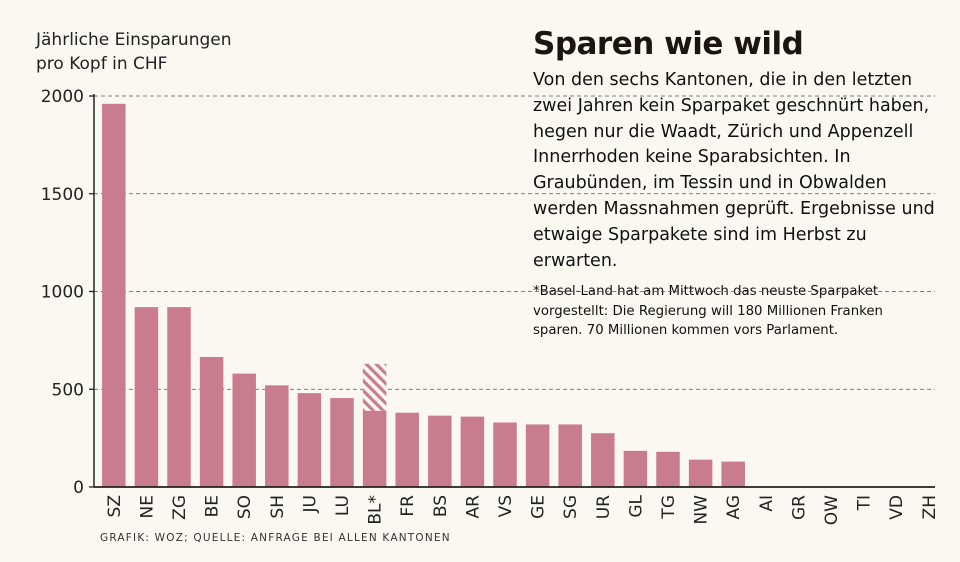 This screenshot has height=562, width=960. Describe the element at coordinates (179, 397) in the screenshot. I see `bar-zg` at that location.